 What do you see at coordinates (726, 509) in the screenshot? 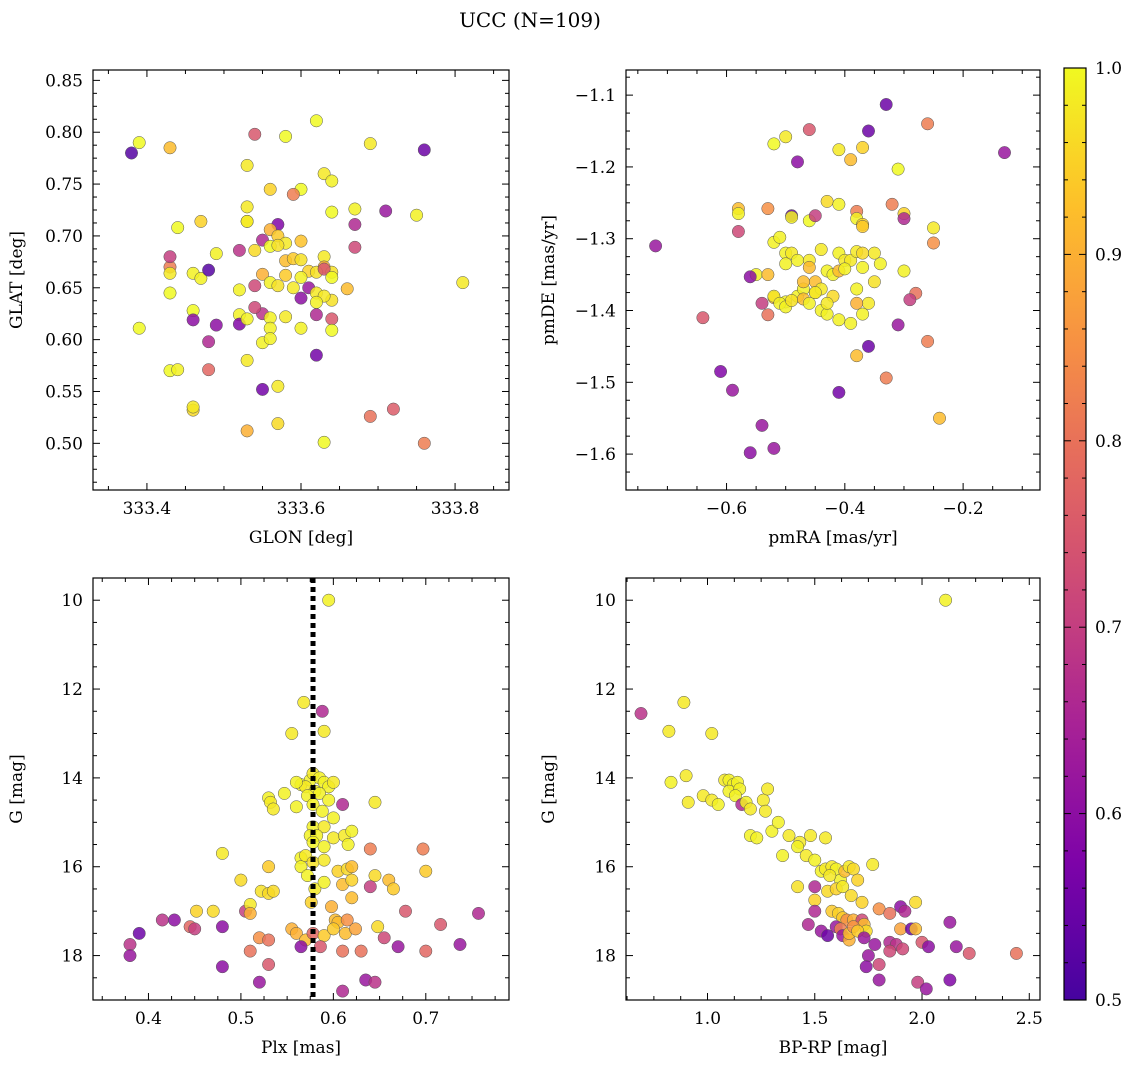
I see `x-tick-label: −0.6` at bounding box center [726, 509].